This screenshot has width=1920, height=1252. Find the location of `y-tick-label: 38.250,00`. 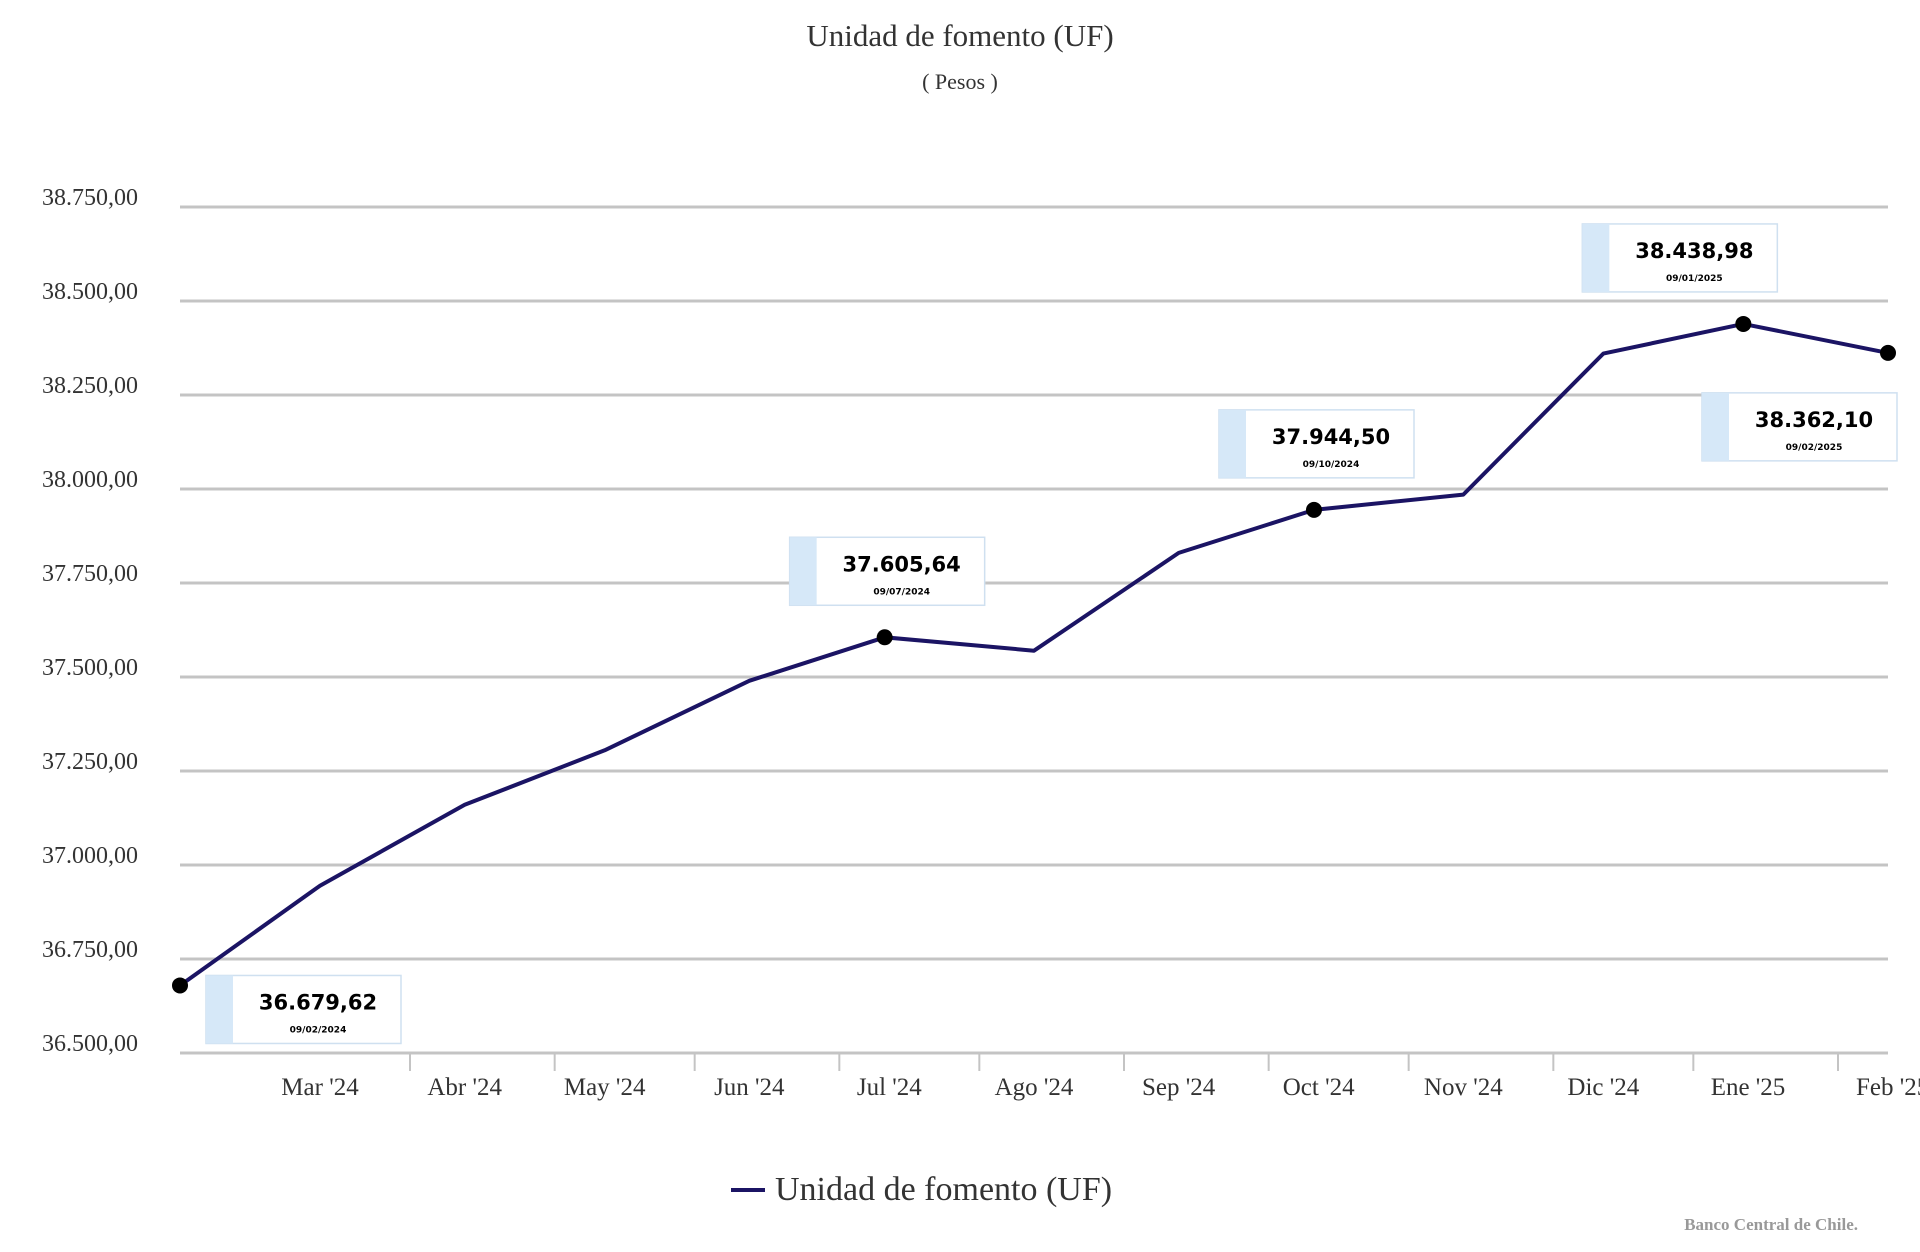

y-tick-label: 38.250,00 is located at coordinates (90, 386).